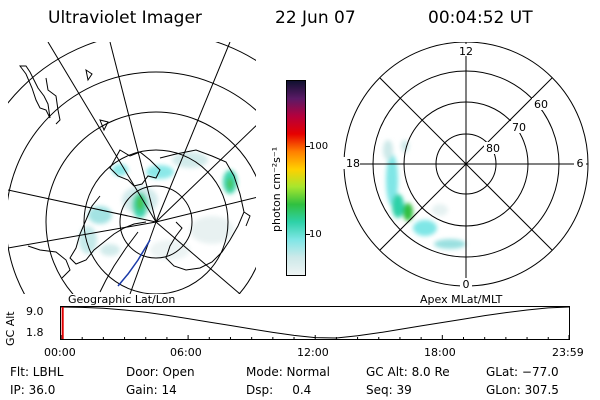  Describe the element at coordinates (186, 352) in the screenshot. I see `altitude-xtick-1: 06:00` at that location.